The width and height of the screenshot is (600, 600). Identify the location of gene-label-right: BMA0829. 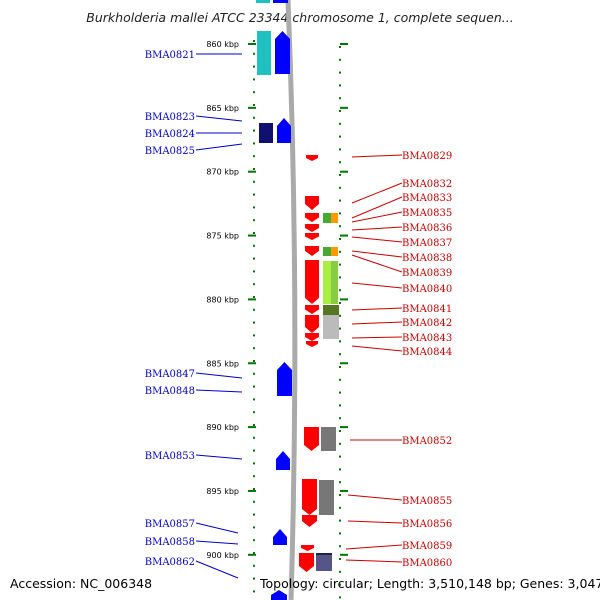
(427, 156).